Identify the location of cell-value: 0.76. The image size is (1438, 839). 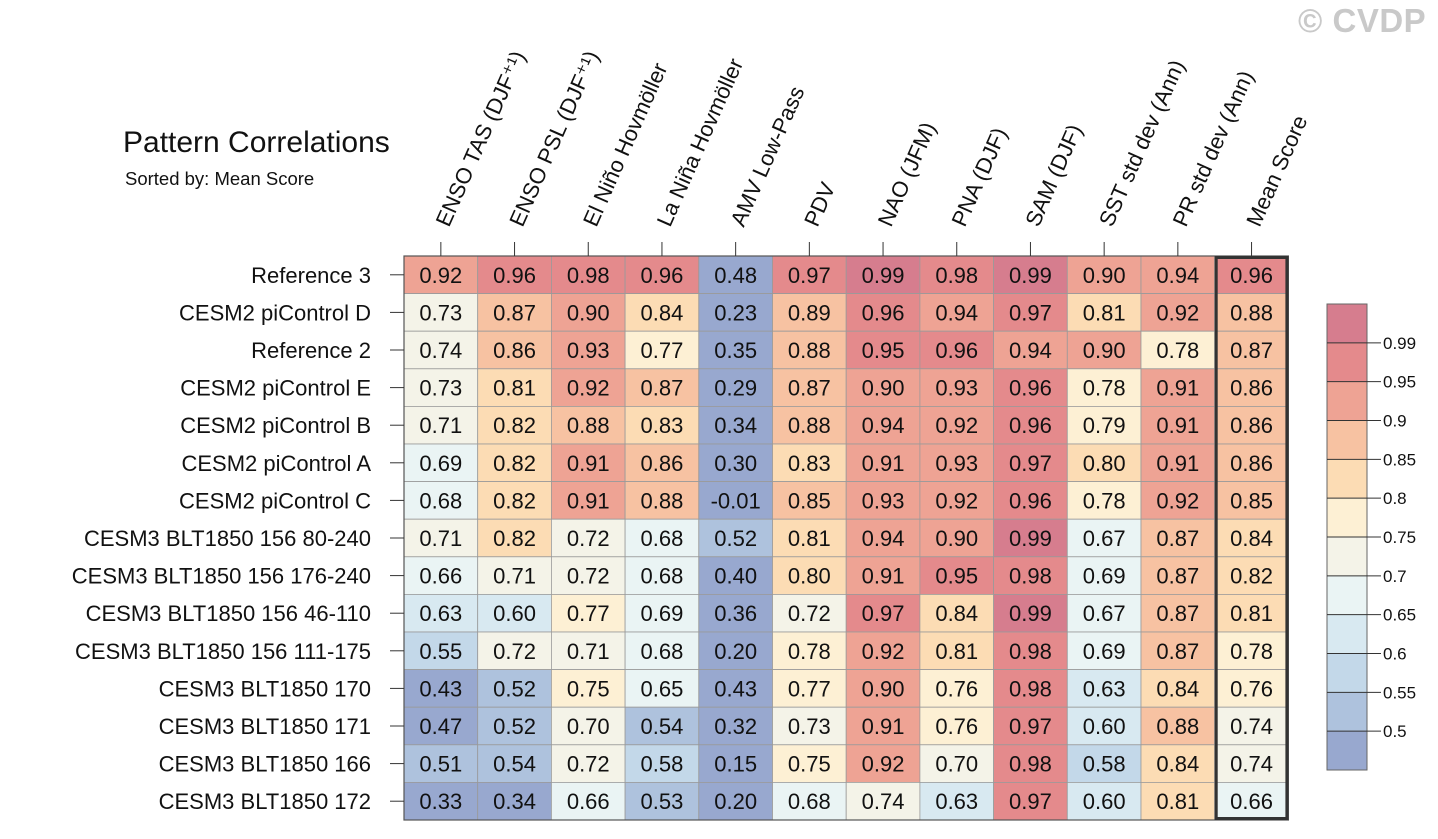
(1251, 688).